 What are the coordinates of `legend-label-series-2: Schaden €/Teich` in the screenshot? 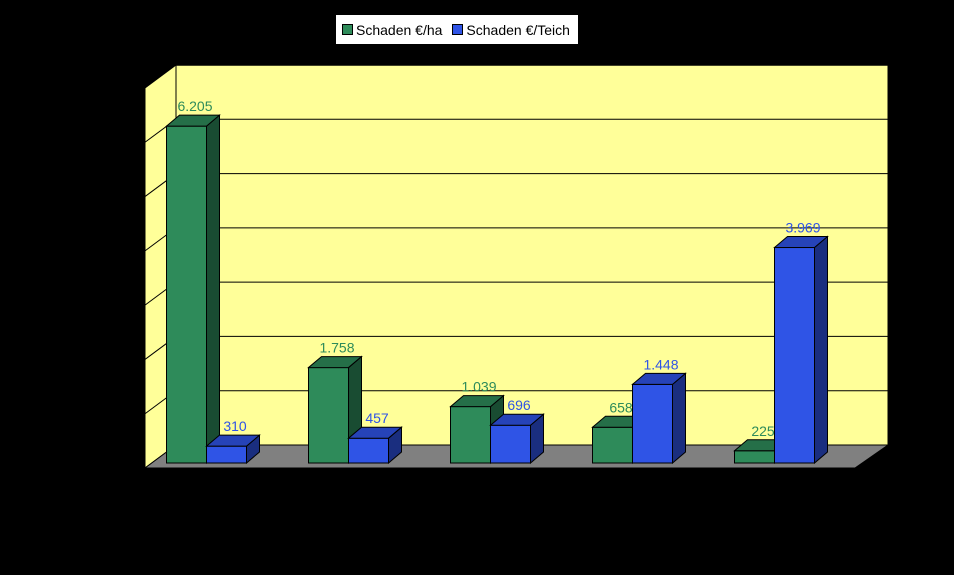 It's located at (518, 29).